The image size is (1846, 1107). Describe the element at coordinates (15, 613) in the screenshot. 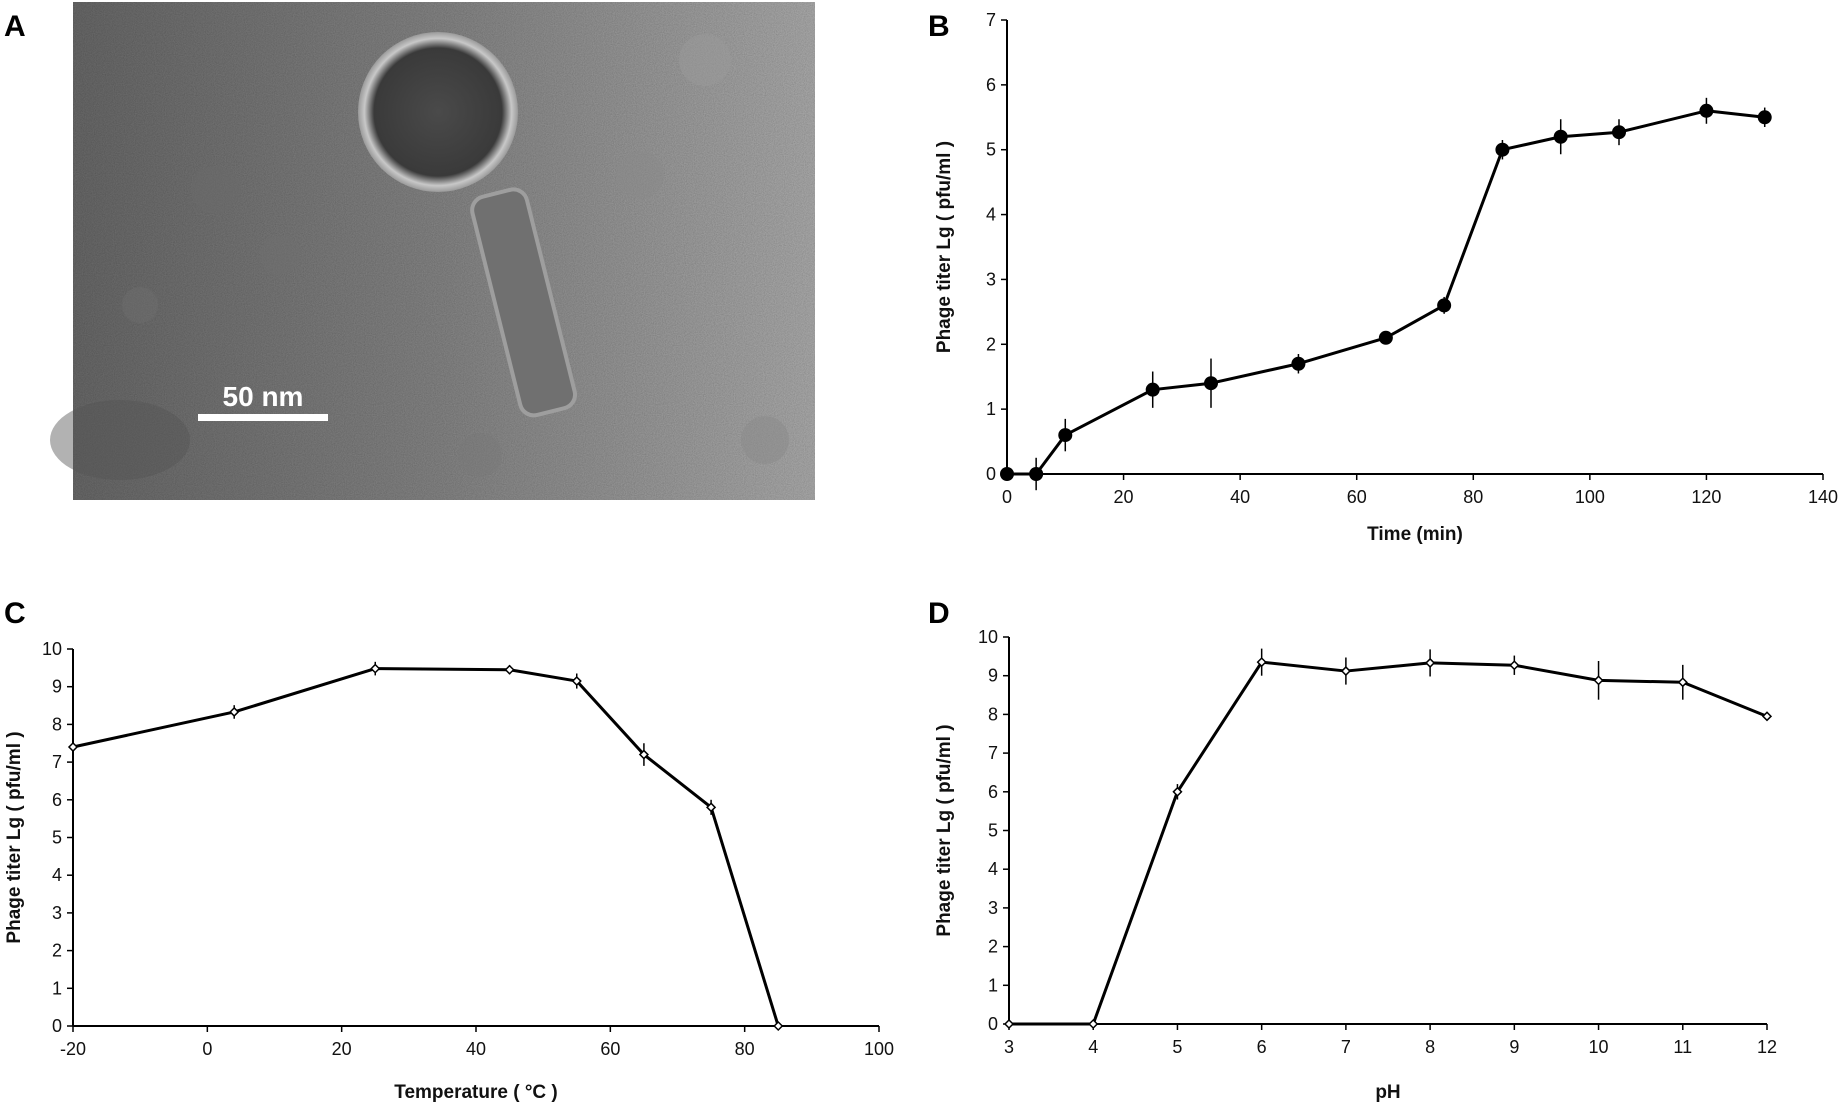

I see `panel-c-letter: C` at that location.